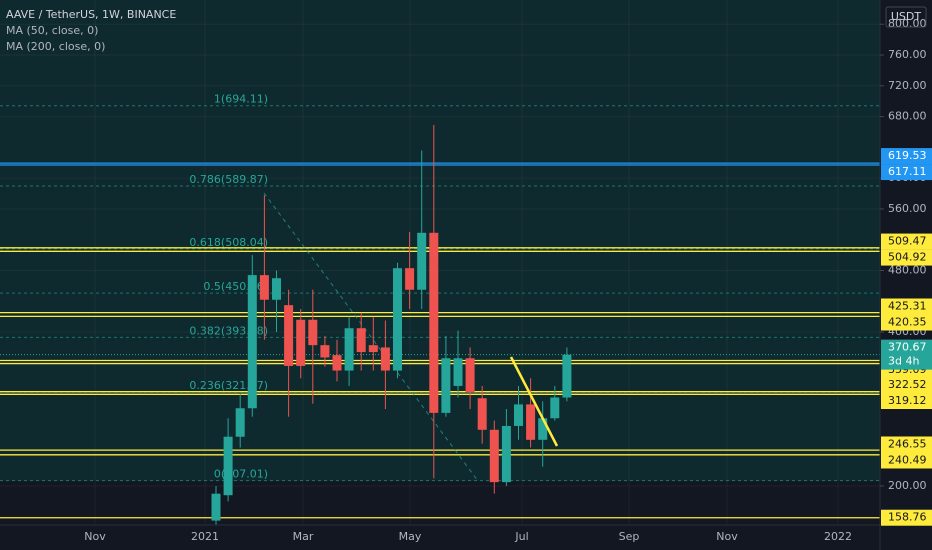 Image resolution: width=932 pixels, height=550 pixels. I want to click on price-label: 504.92, so click(907, 257).